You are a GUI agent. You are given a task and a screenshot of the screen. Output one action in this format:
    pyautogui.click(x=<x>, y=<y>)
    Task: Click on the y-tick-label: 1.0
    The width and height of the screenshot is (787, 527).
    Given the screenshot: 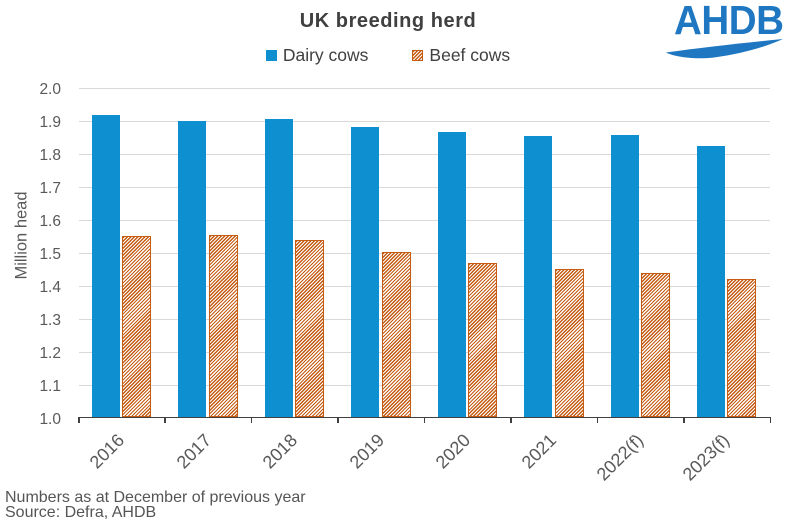 What is the action you would take?
    pyautogui.click(x=50, y=419)
    